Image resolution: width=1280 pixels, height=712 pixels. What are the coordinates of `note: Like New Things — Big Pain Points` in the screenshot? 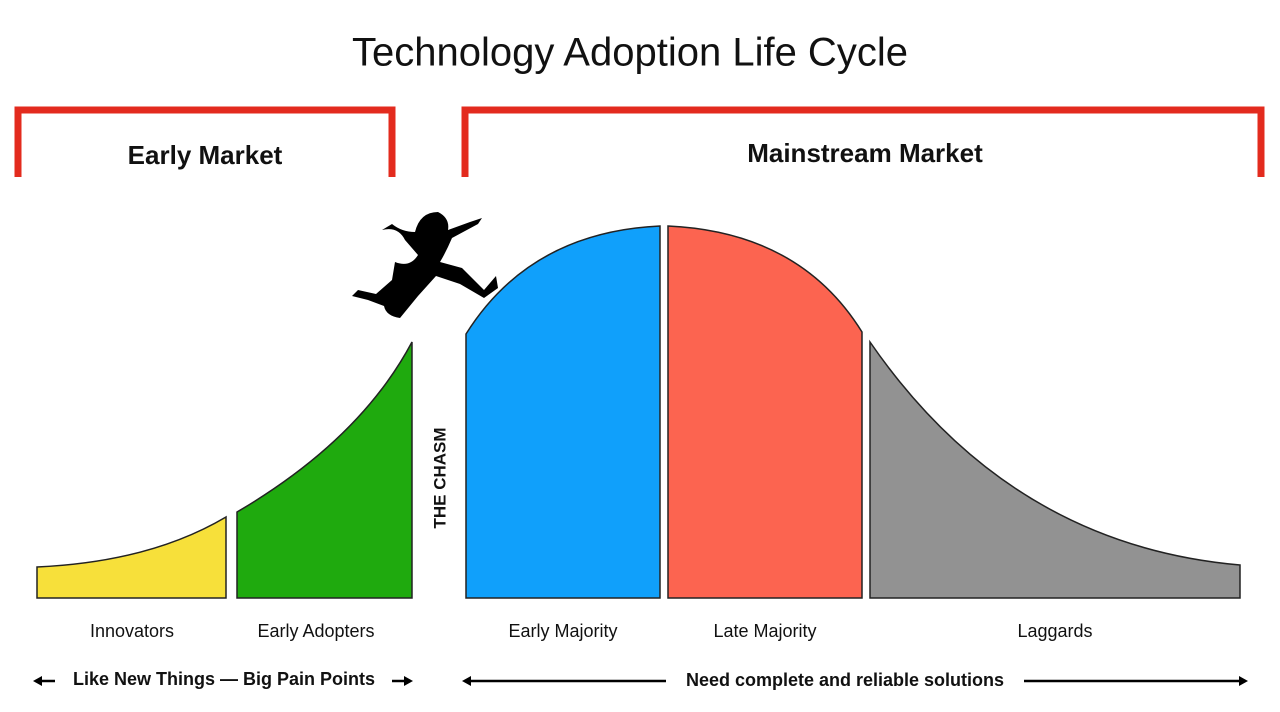 It's located at (224, 679).